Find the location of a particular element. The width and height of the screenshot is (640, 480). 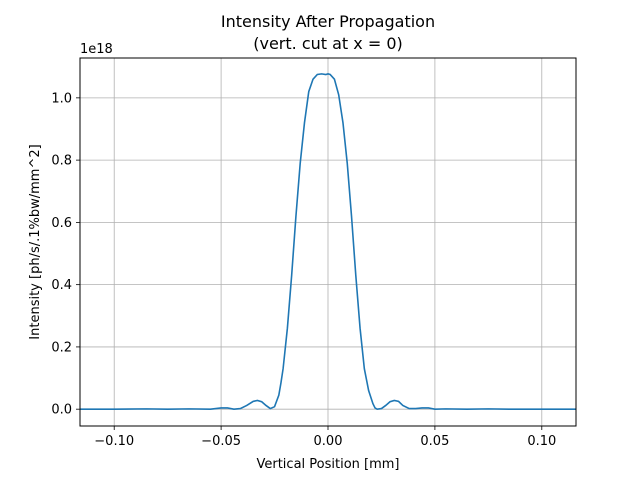

x-tick-label: 0.10 is located at coordinates (541, 441).